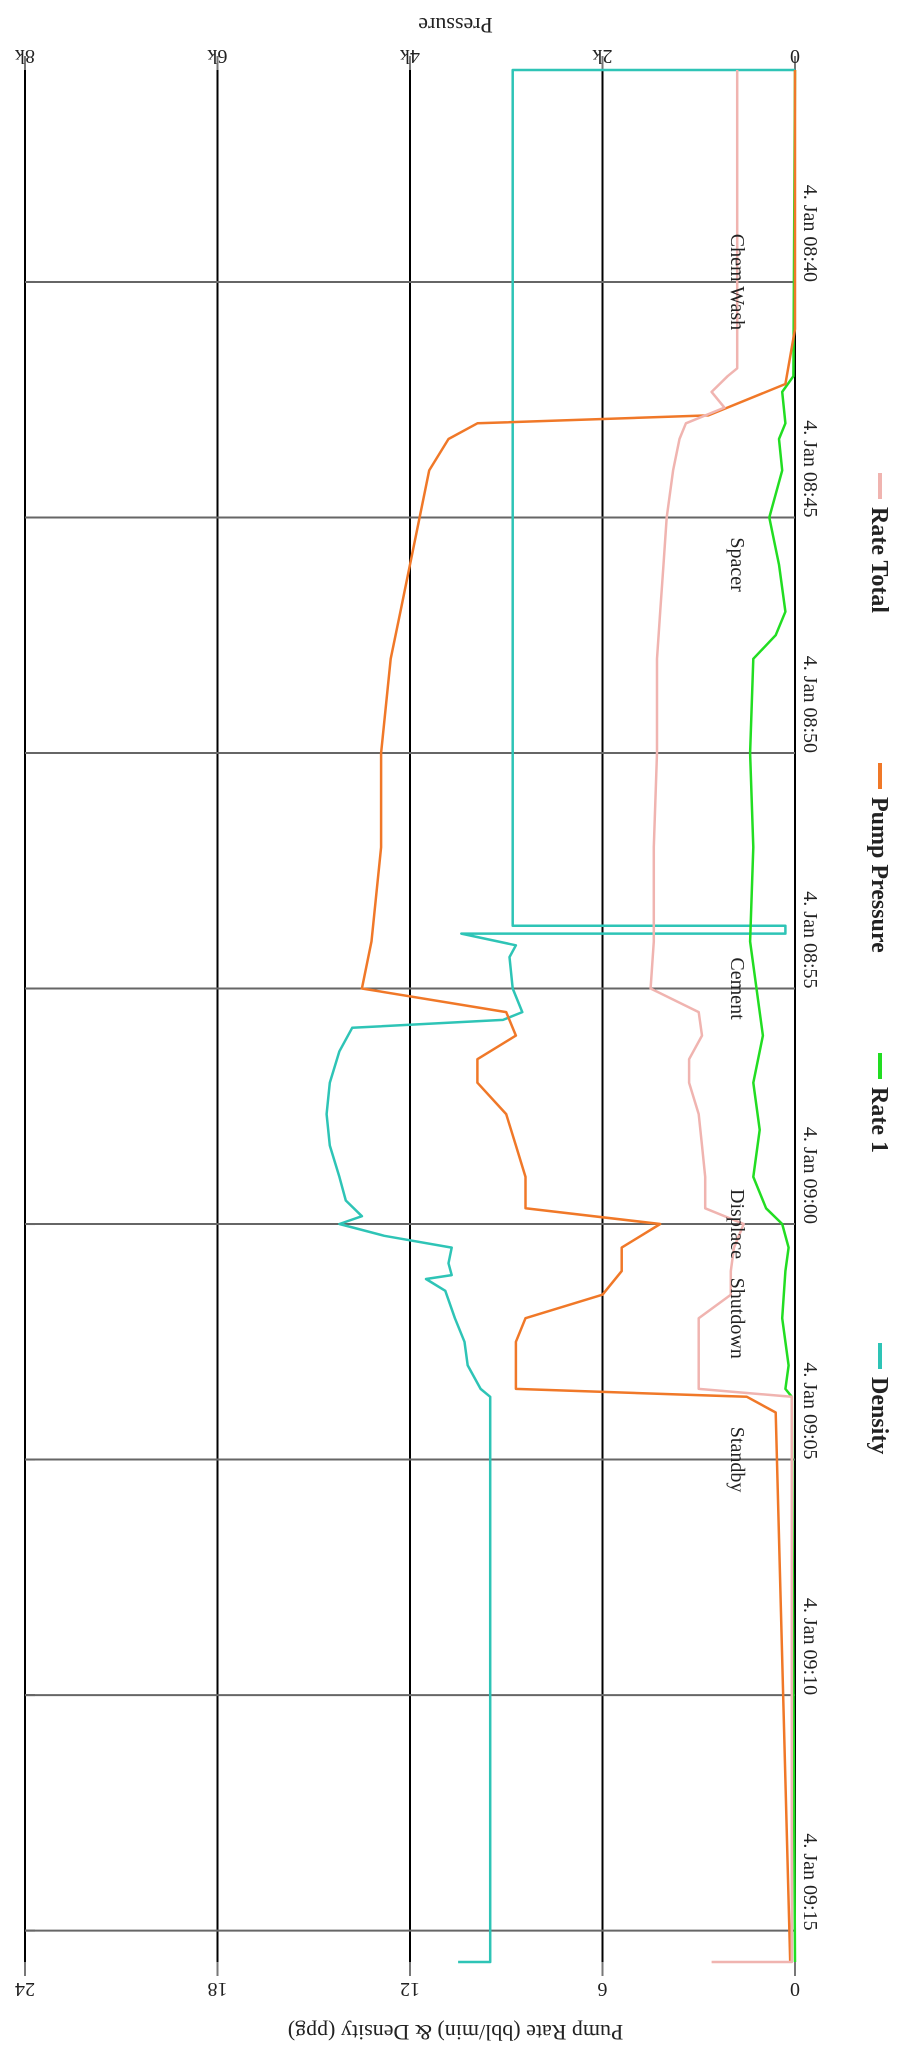 The width and height of the screenshot is (911, 2058). What do you see at coordinates (810, 1881) in the screenshot?
I see `time-tick-label: 4. Jan 09:15` at bounding box center [810, 1881].